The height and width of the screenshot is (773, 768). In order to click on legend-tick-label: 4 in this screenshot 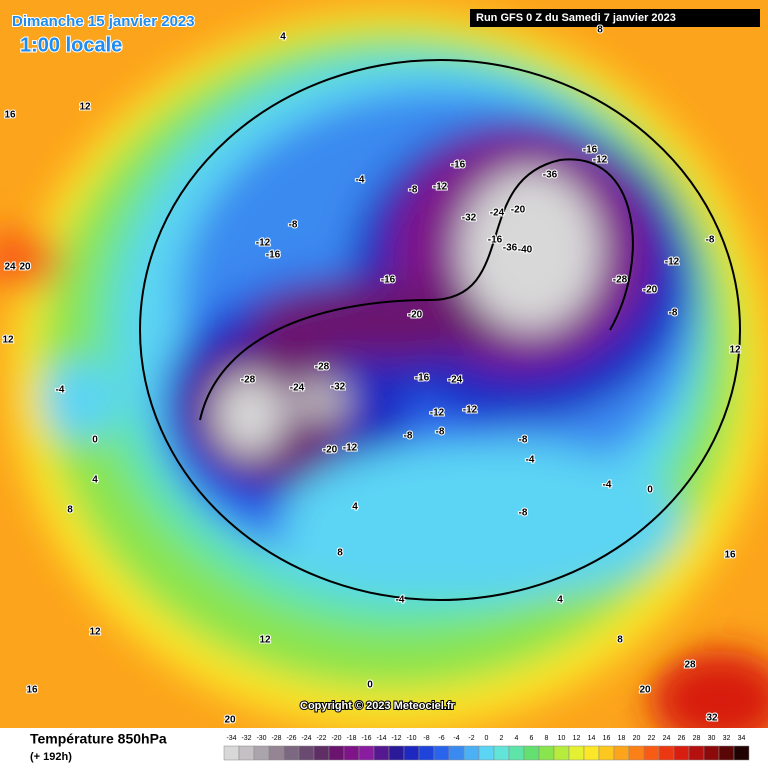, I will do `click(517, 738)`.